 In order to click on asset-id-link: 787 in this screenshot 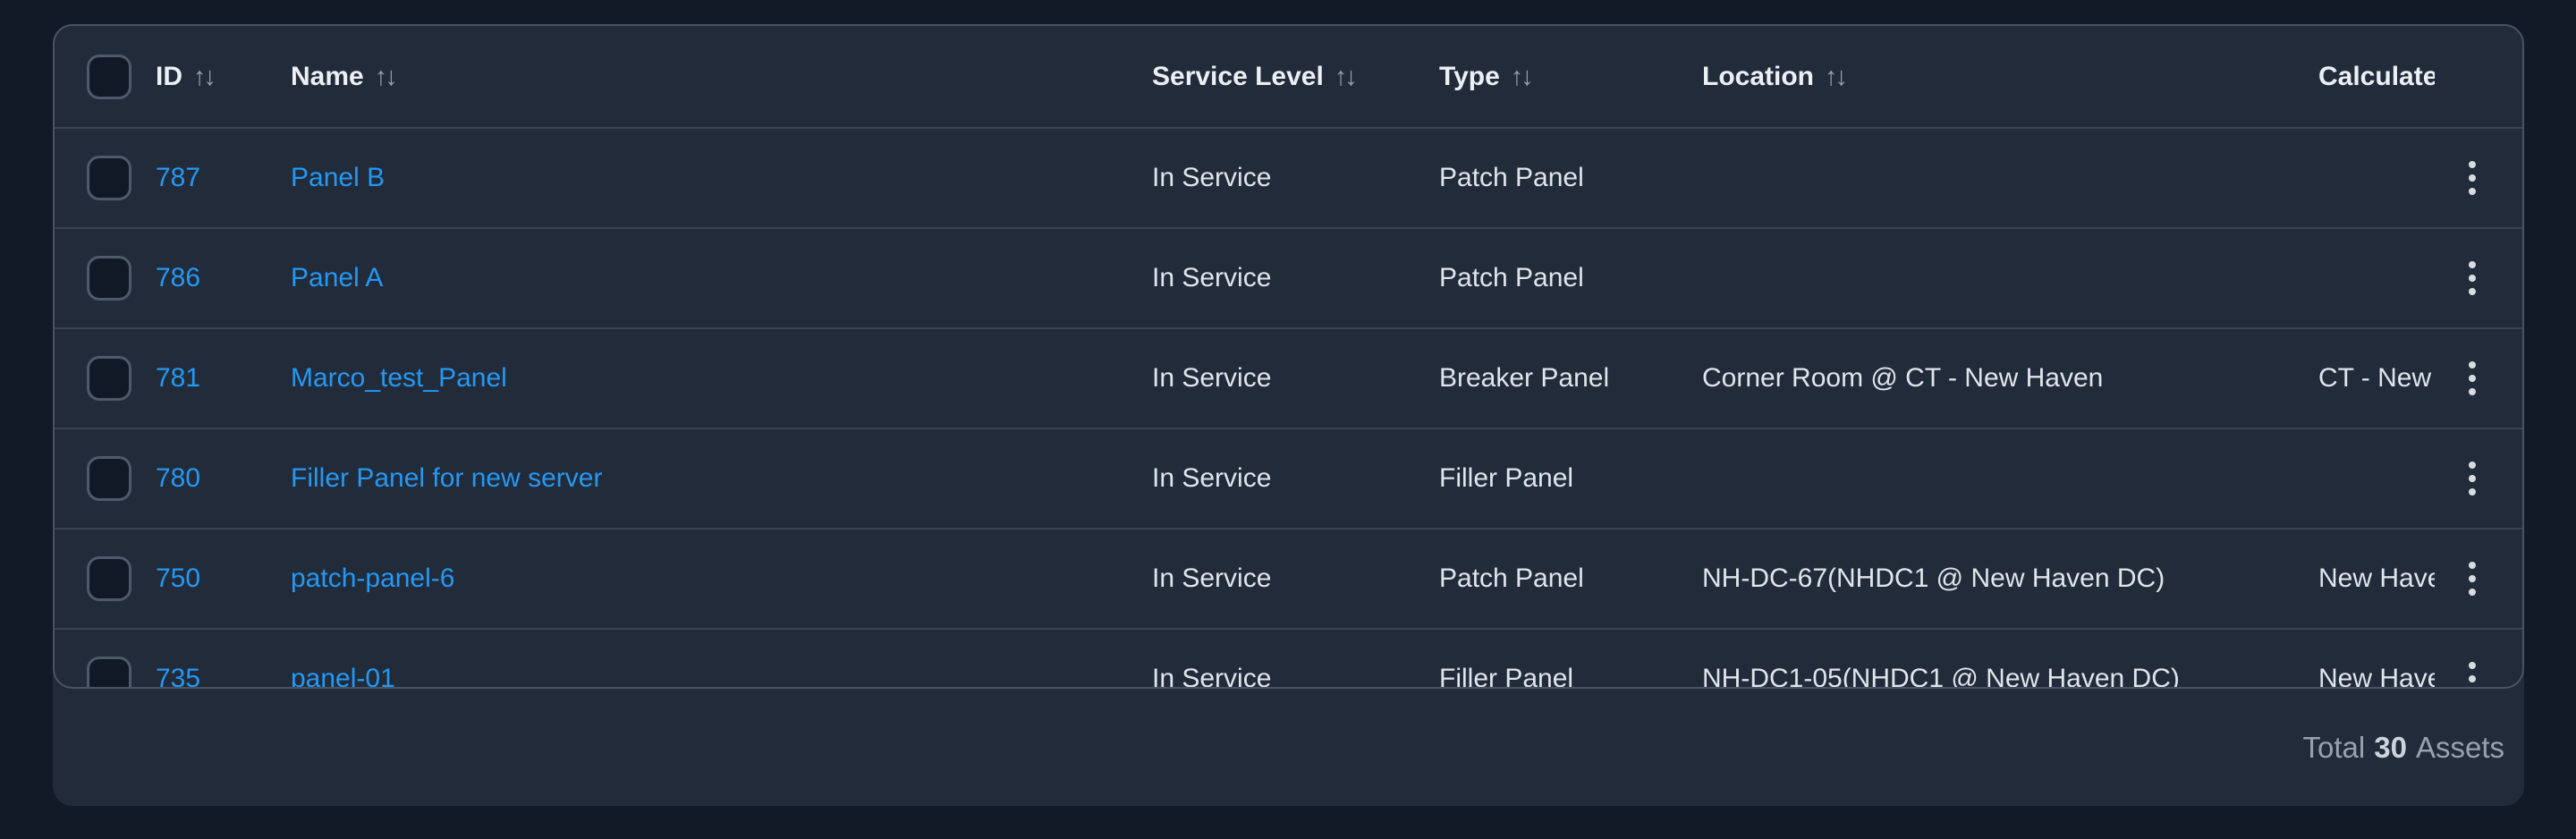, I will do `click(178, 177)`.